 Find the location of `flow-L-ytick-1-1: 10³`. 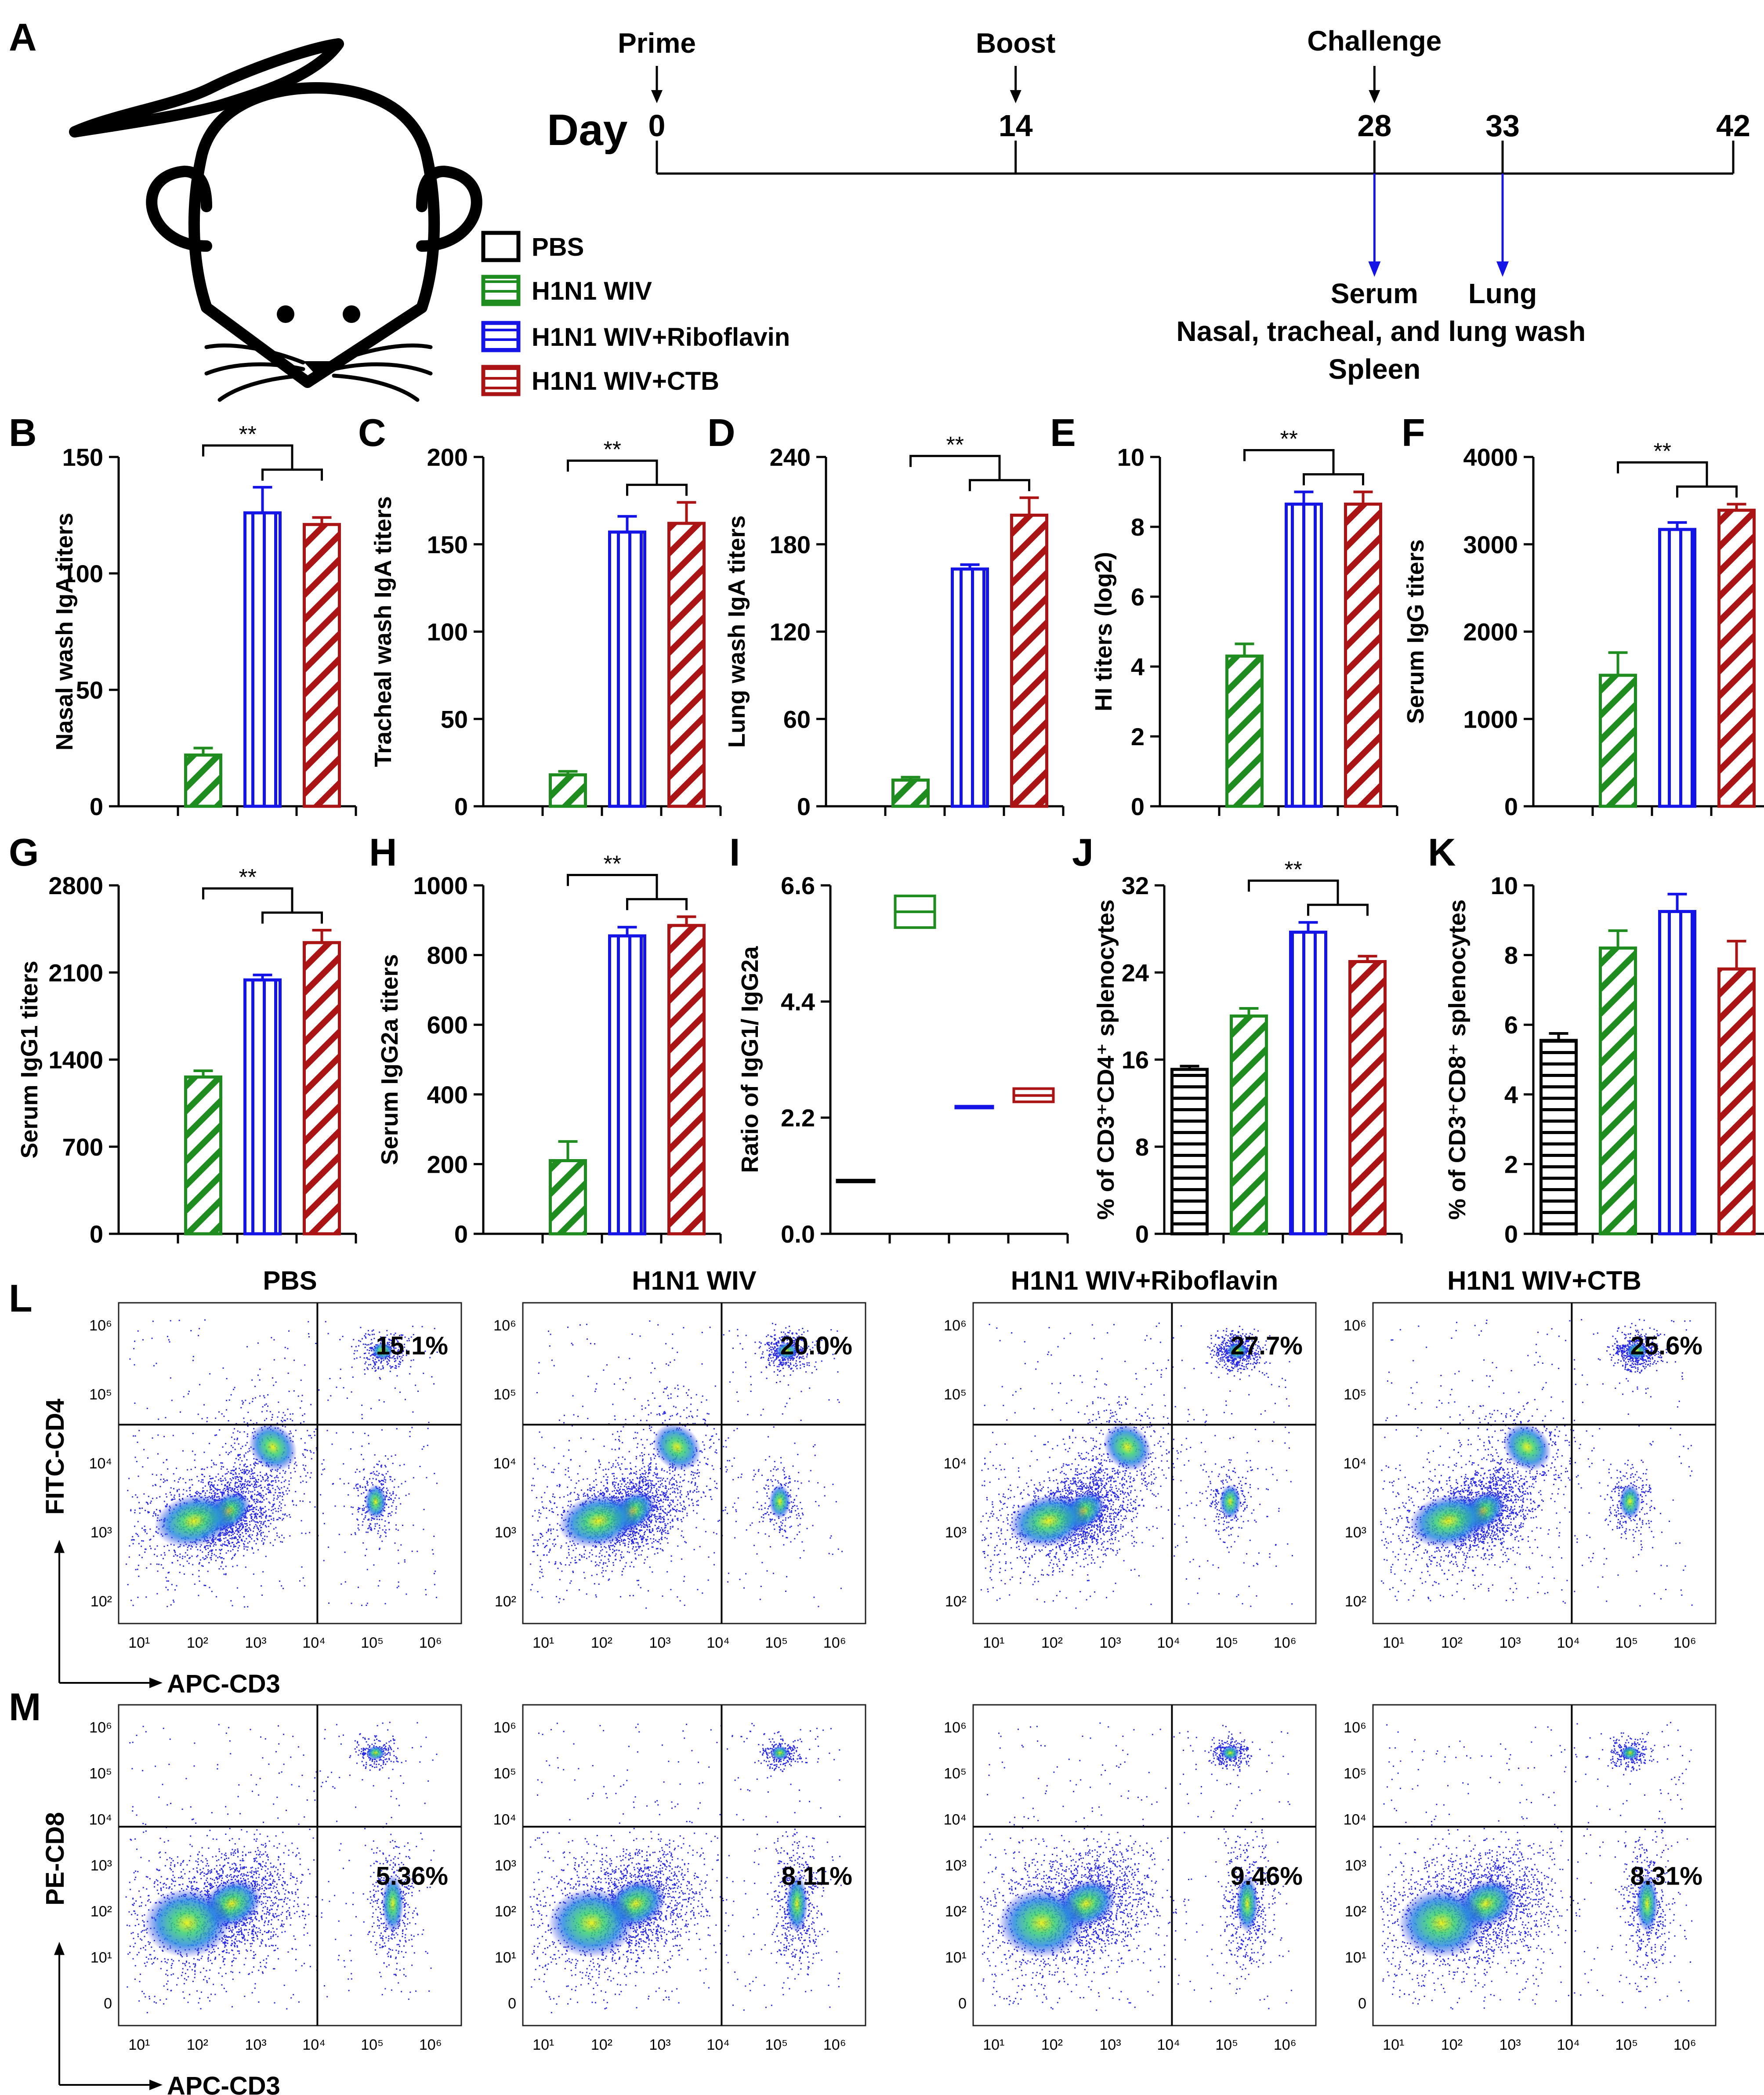

flow-L-ytick-1-1: 10³ is located at coordinates (505, 1532).